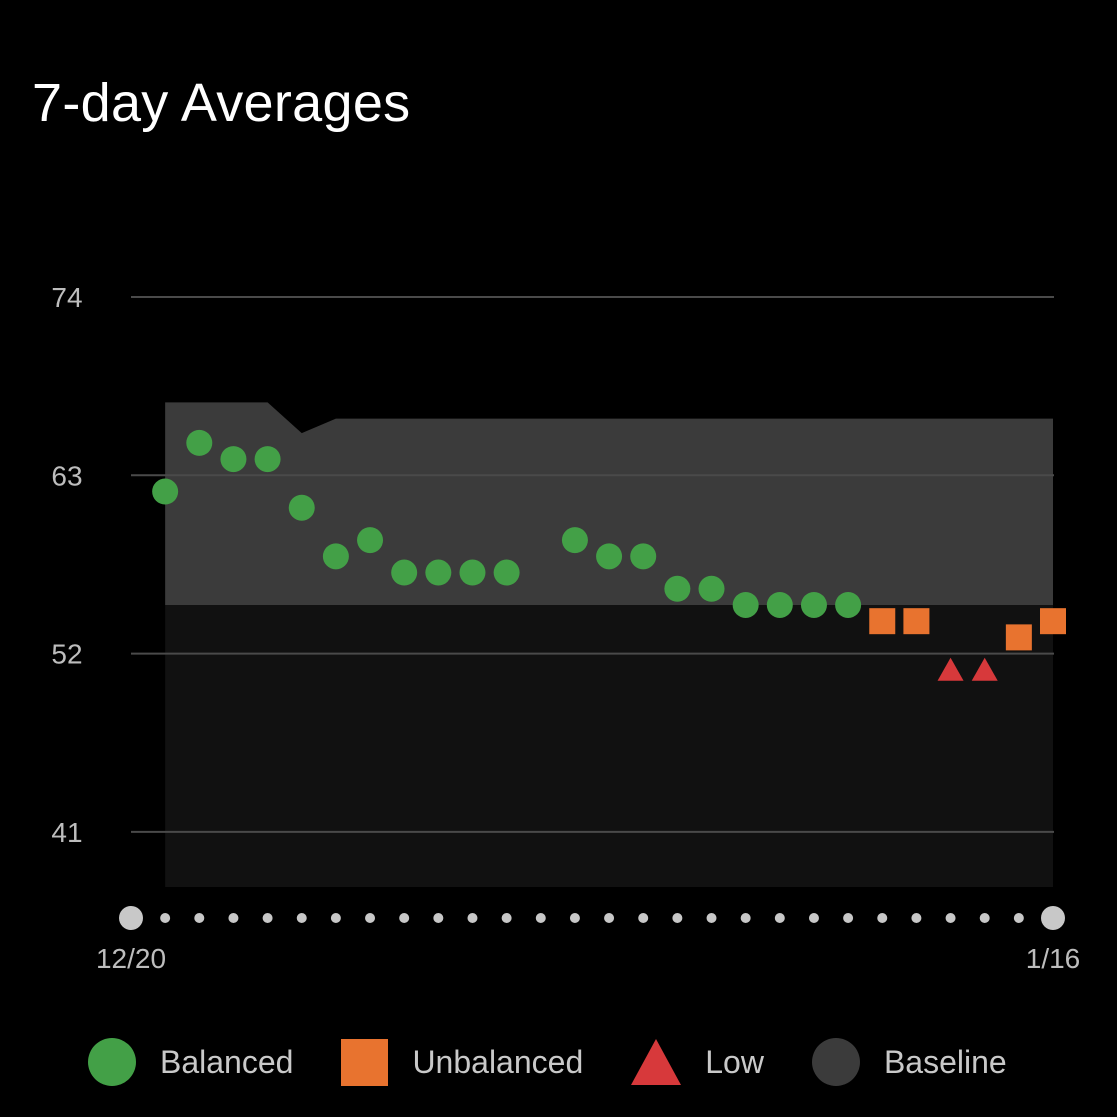 This screenshot has height=1117, width=1117. Describe the element at coordinates (365, 1062) in the screenshot. I see `legend-unbalanced-marker` at that location.